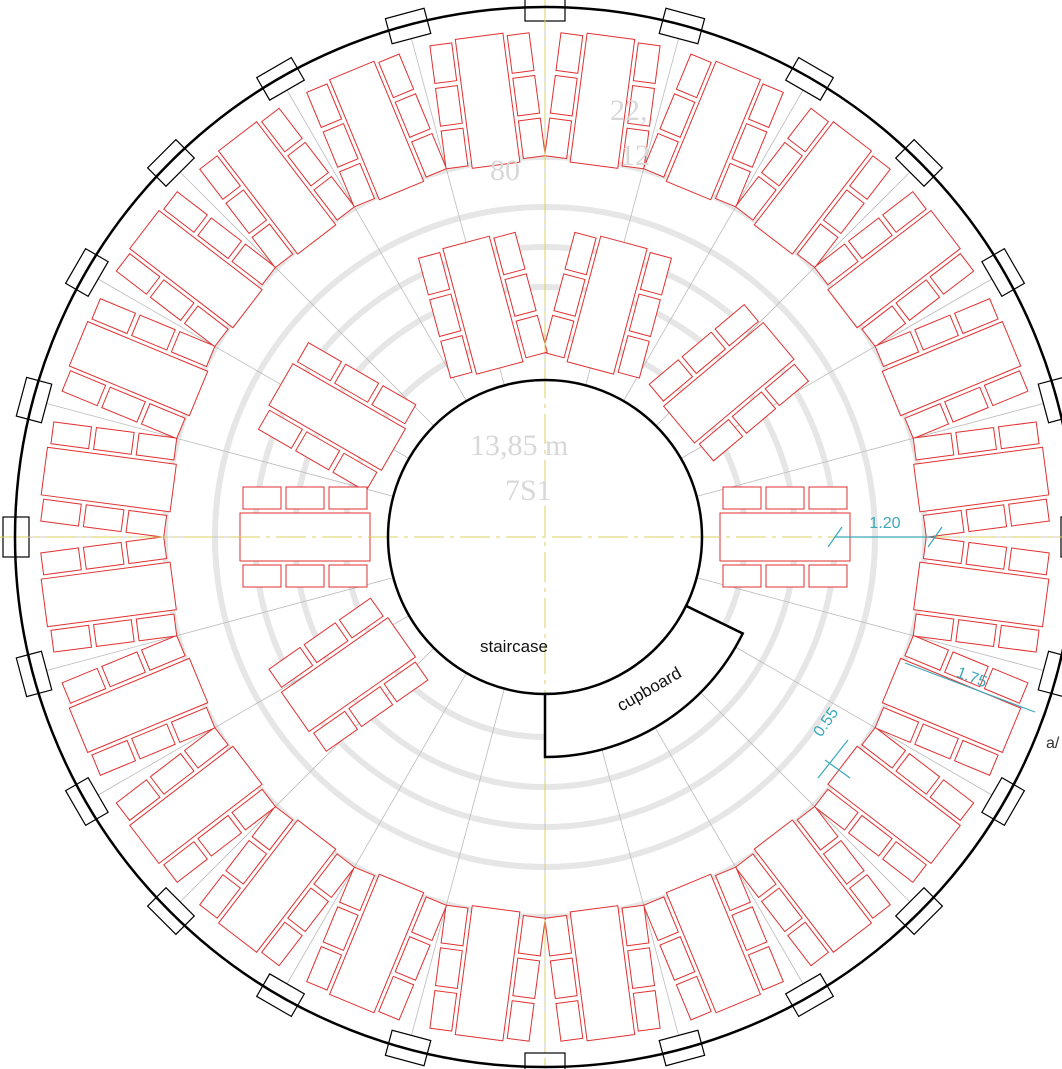  Describe the element at coordinates (519, 445) in the screenshot. I see `background-text: 13,85 m` at that location.